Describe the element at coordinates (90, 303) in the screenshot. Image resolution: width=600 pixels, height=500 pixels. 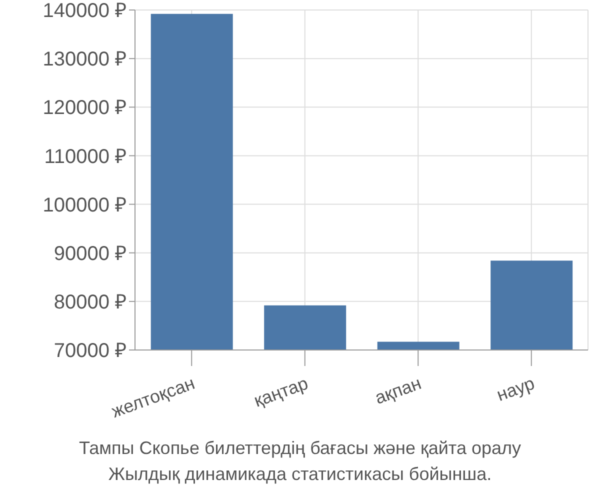
I see `y-tick-label: 80000 ₽` at that location.